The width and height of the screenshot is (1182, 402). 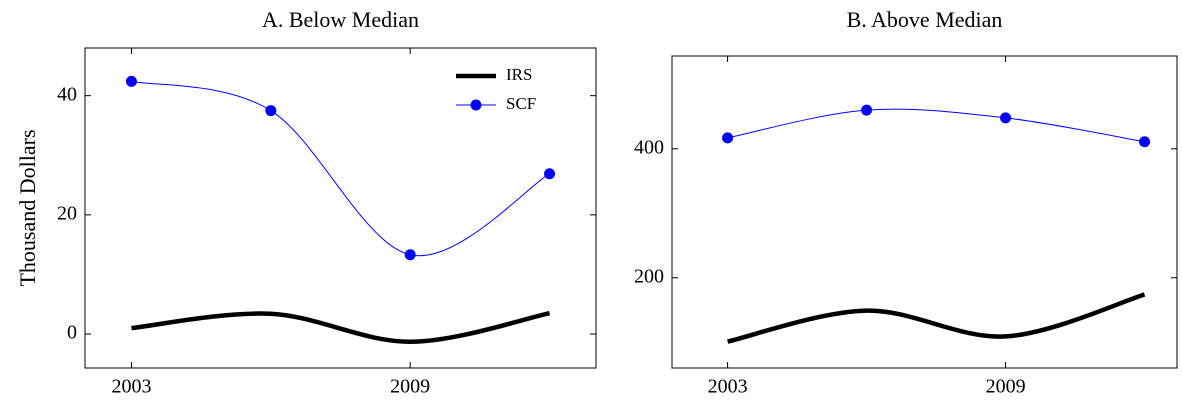 I want to click on y-tick-label: 40, so click(x=67, y=94).